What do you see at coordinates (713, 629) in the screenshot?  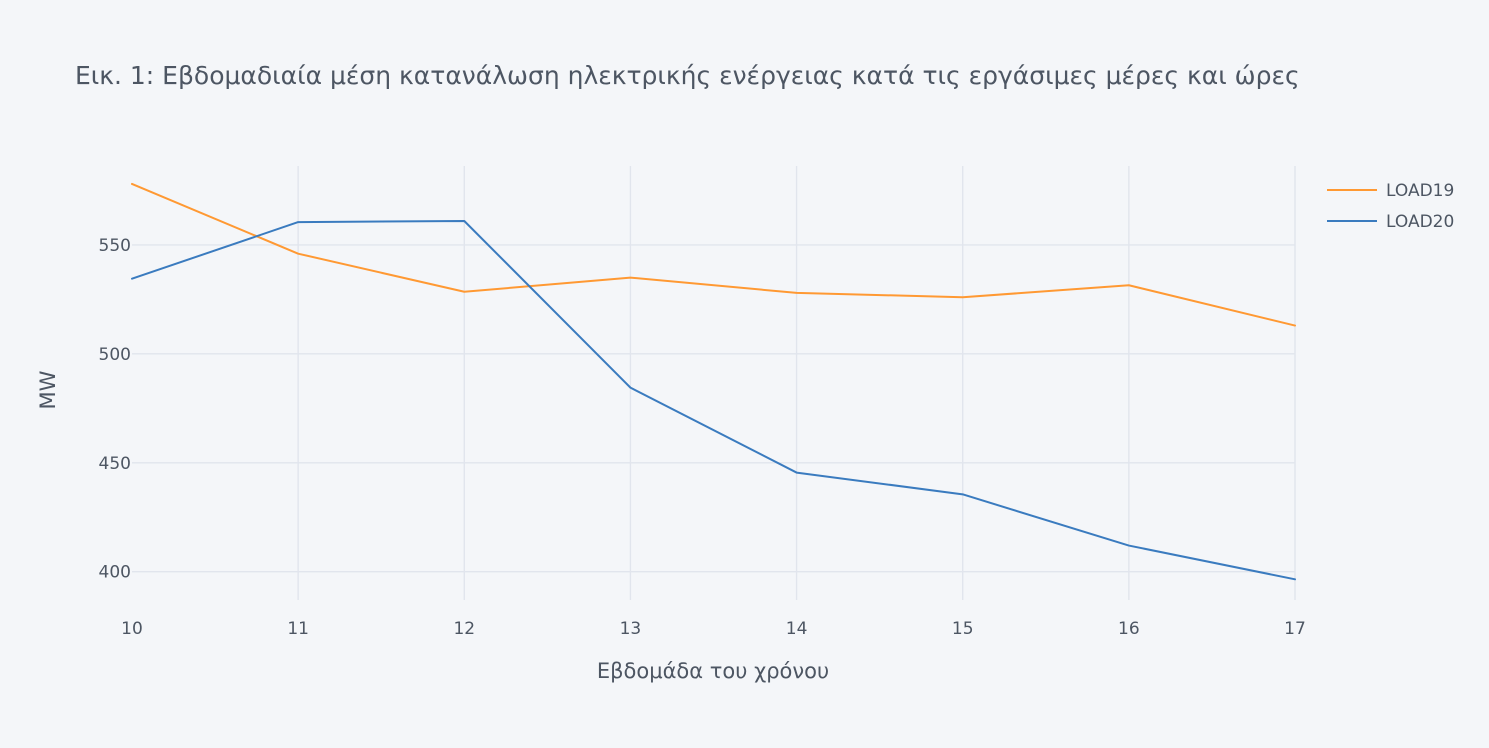 I see `x-axis-tick-labels: 10 11 12 13 14 15 16 17` at bounding box center [713, 629].